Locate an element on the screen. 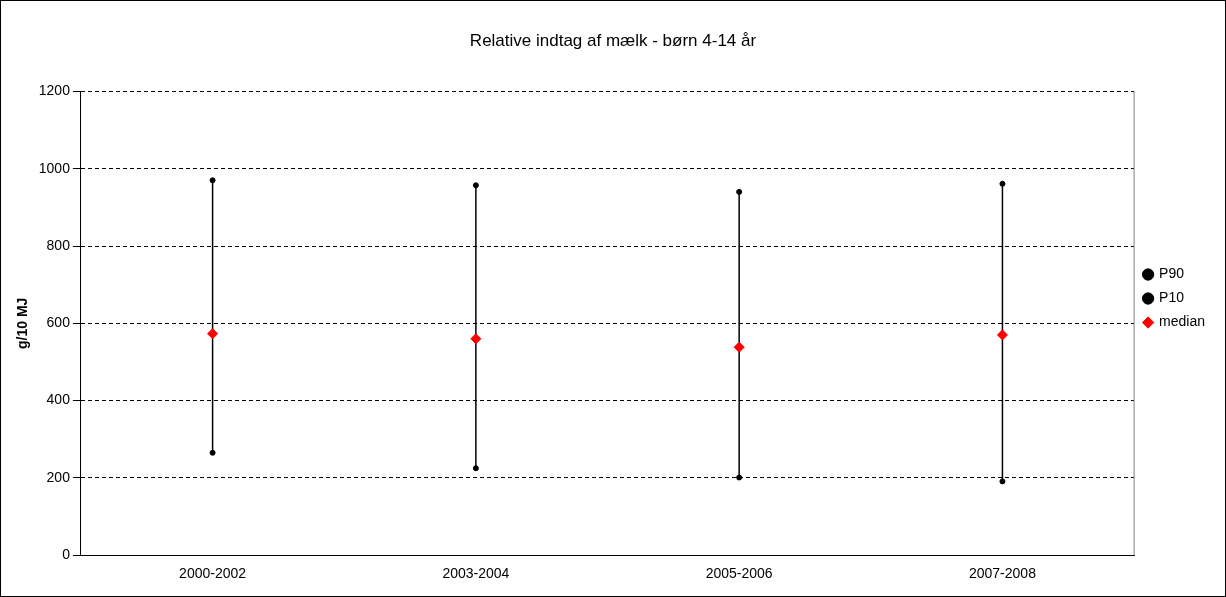 The height and width of the screenshot is (597, 1226). y-tick-label: 600 is located at coordinates (58, 322).